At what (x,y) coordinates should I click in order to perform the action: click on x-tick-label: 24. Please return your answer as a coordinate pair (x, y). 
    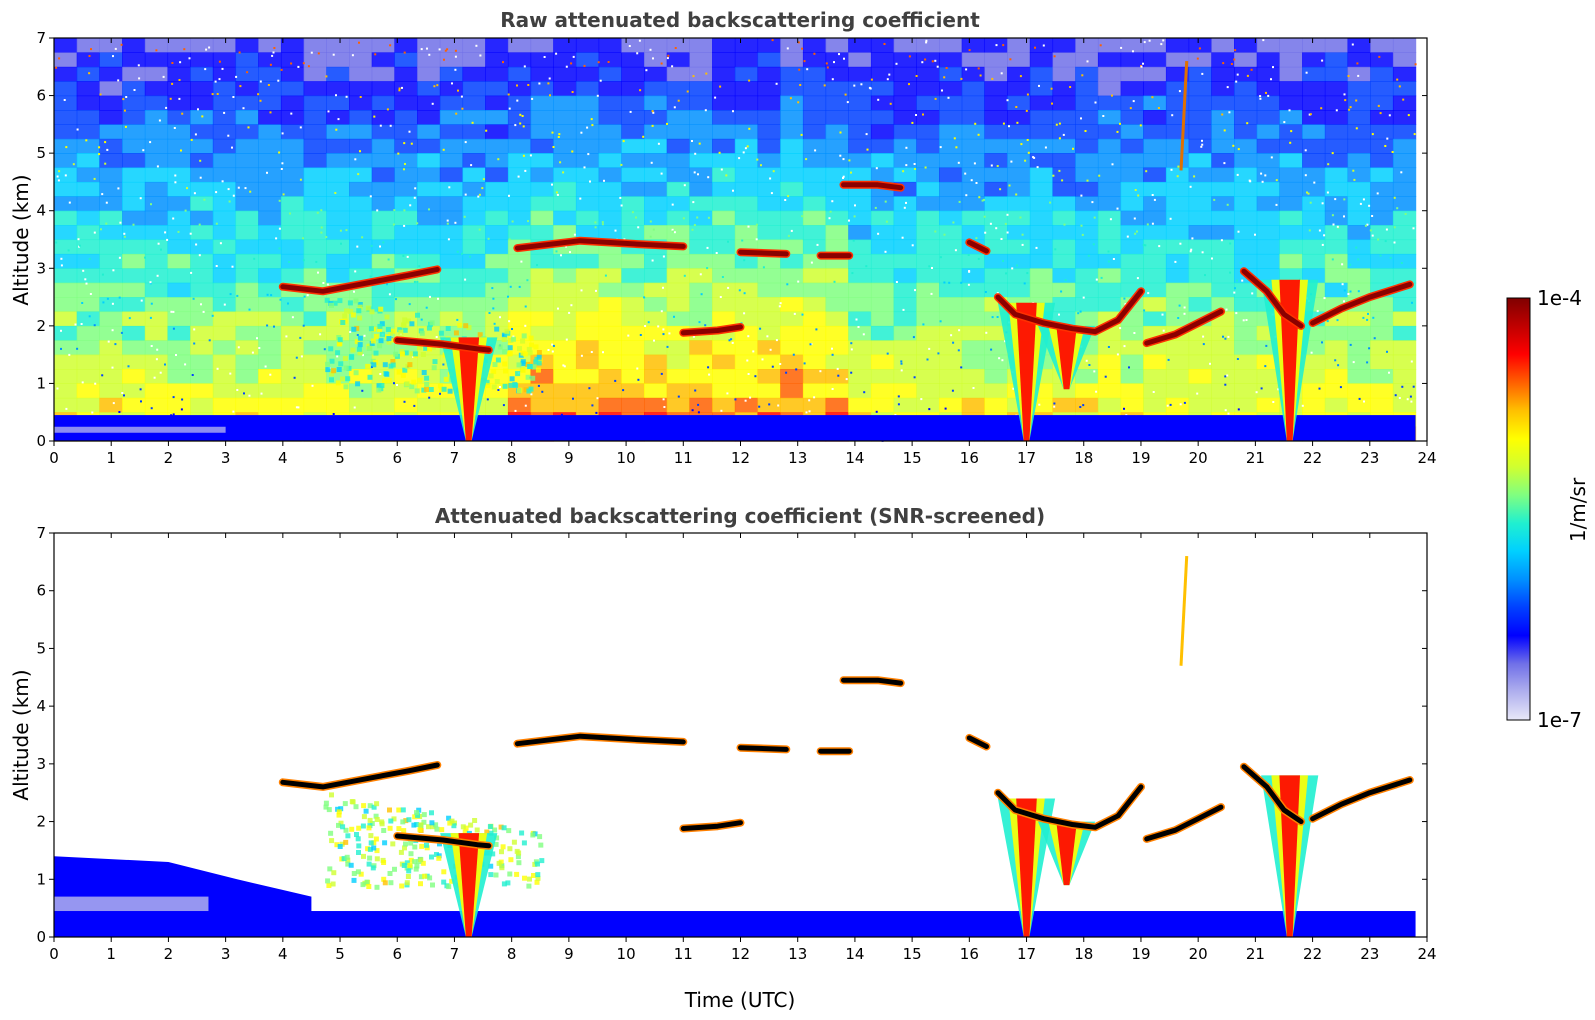
    Looking at the image, I should click on (1426, 458).